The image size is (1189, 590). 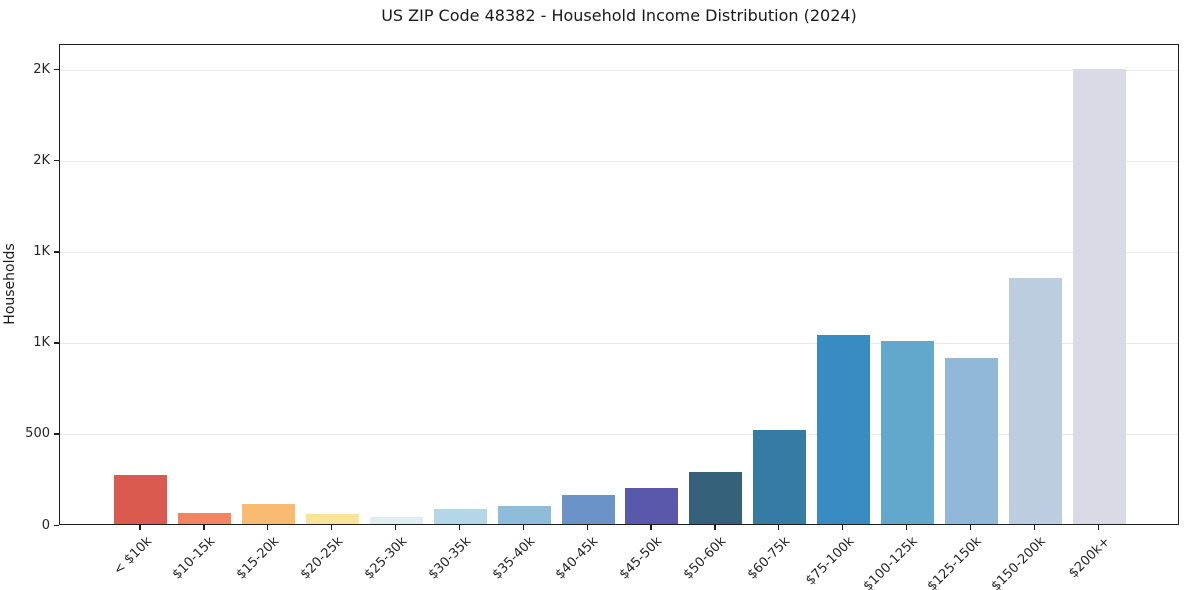 What do you see at coordinates (716, 498) in the screenshot?
I see `bar-50-60k` at bounding box center [716, 498].